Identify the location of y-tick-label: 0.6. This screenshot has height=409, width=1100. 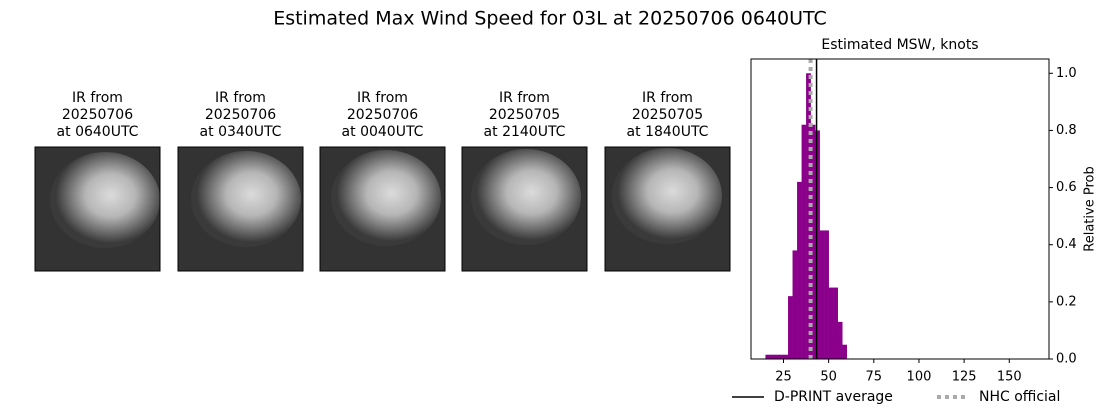
(1066, 187).